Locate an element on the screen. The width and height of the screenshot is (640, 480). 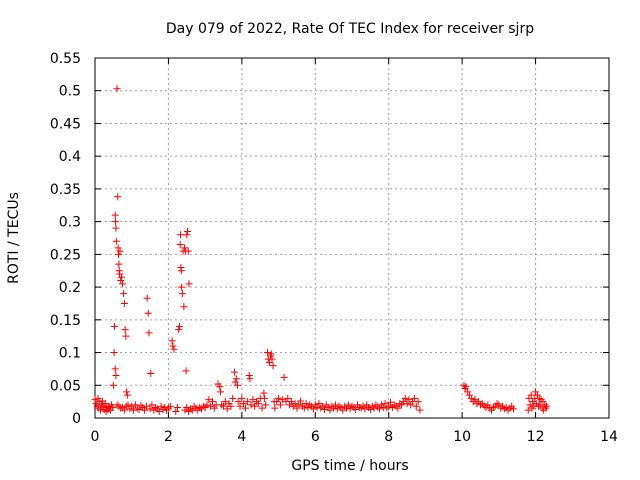
y-tick-label: 0.45 is located at coordinates (65, 124).